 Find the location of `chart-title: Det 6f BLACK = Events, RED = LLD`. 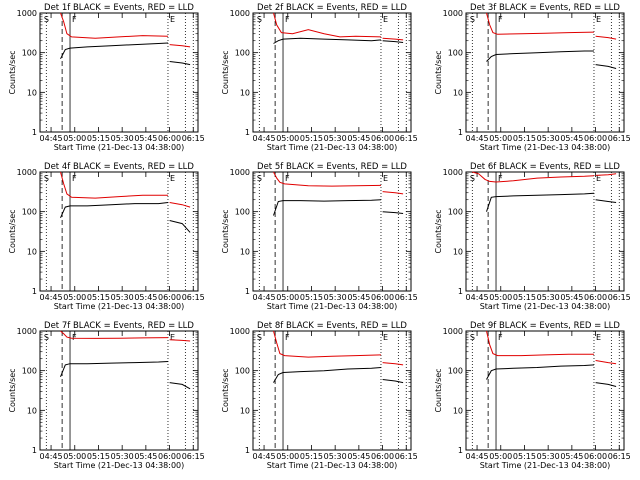

chart-title: Det 6f BLACK = Events, RED = LLD is located at coordinates (545, 167).